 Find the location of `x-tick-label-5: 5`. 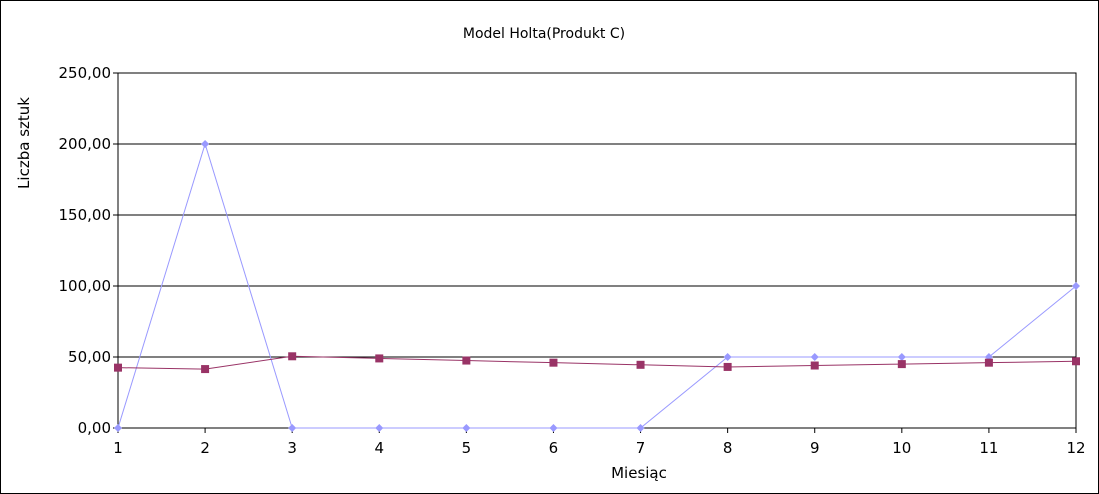

x-tick-label-5: 5 is located at coordinates (467, 448).